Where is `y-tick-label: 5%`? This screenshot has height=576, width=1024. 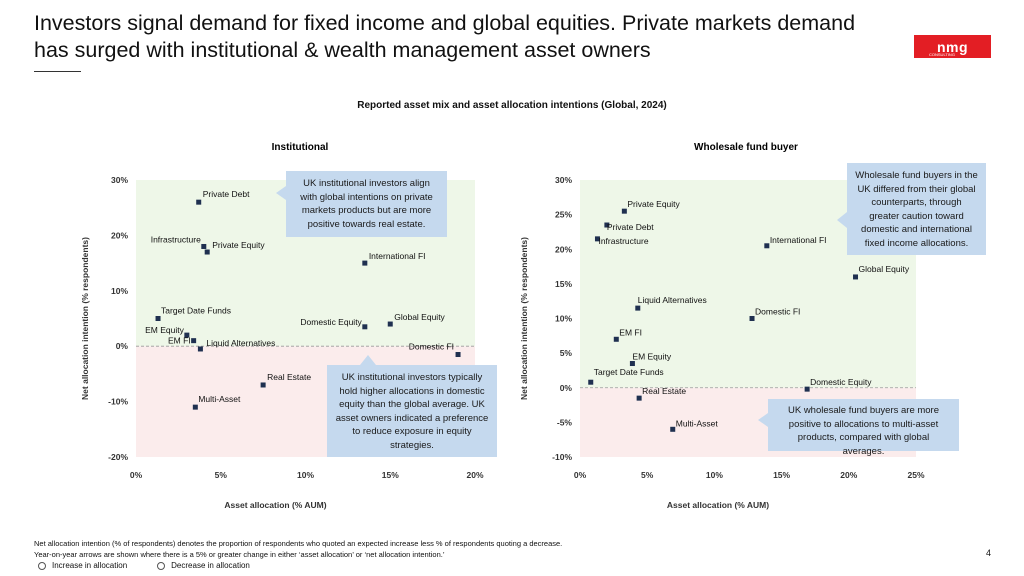 y-tick-label: 5% is located at coordinates (566, 353).